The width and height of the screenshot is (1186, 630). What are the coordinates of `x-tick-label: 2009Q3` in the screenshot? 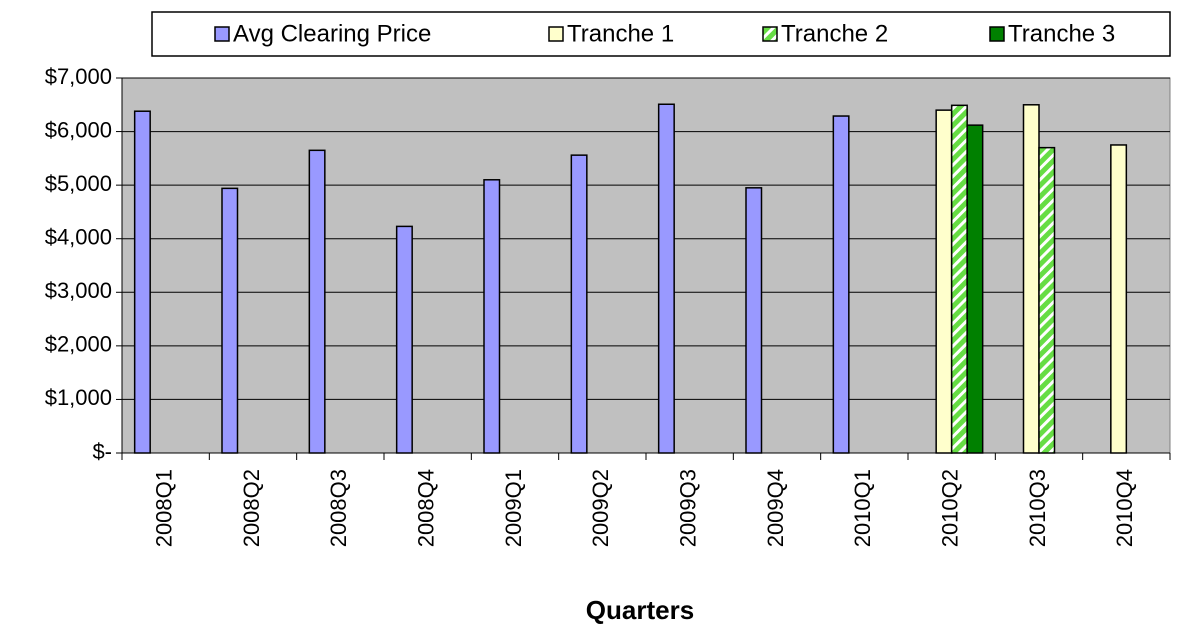 It's located at (687, 508).